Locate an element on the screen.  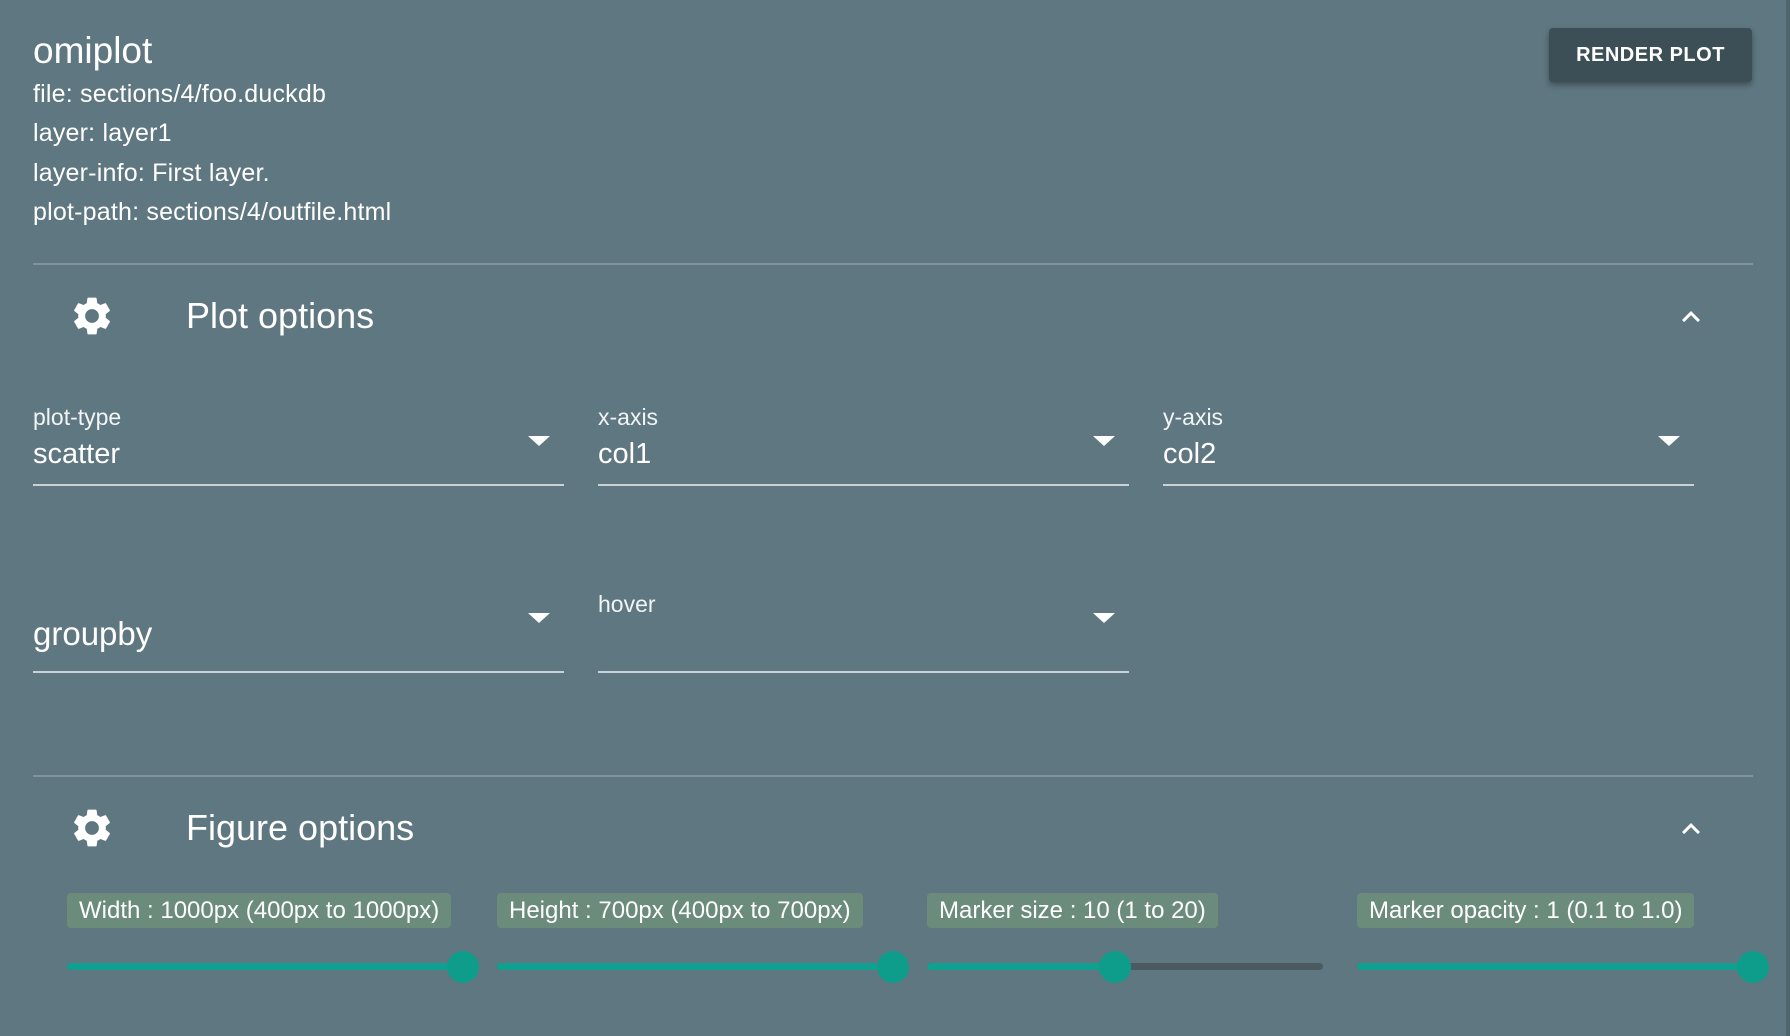
hover-select: hover is located at coordinates (863, 626).